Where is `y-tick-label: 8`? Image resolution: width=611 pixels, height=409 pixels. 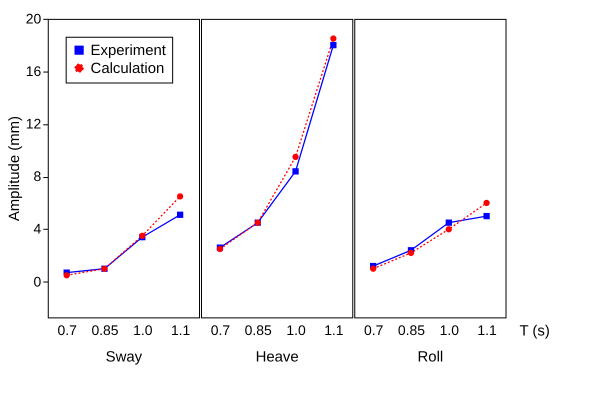
y-tick-label: 8 is located at coordinates (38, 176).